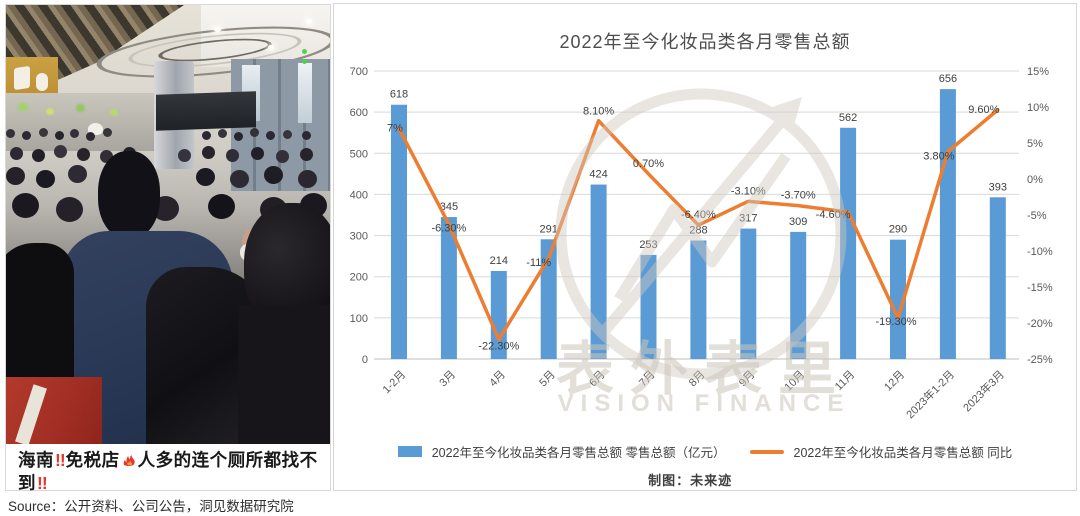 The width and height of the screenshot is (1080, 516). What do you see at coordinates (845, 381) in the screenshot?
I see `svg-text: 11月` at bounding box center [845, 381].